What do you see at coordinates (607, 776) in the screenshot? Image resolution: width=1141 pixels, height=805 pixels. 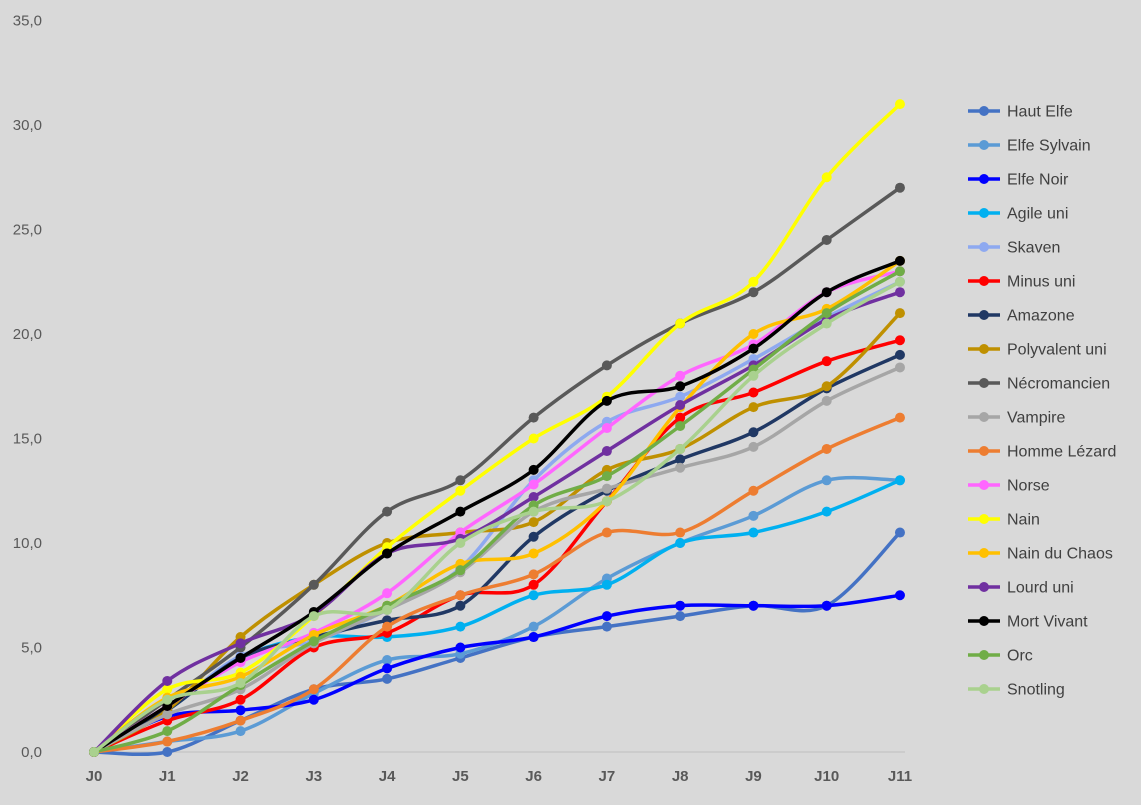 I see `x-tick-label: J7` at bounding box center [607, 776].